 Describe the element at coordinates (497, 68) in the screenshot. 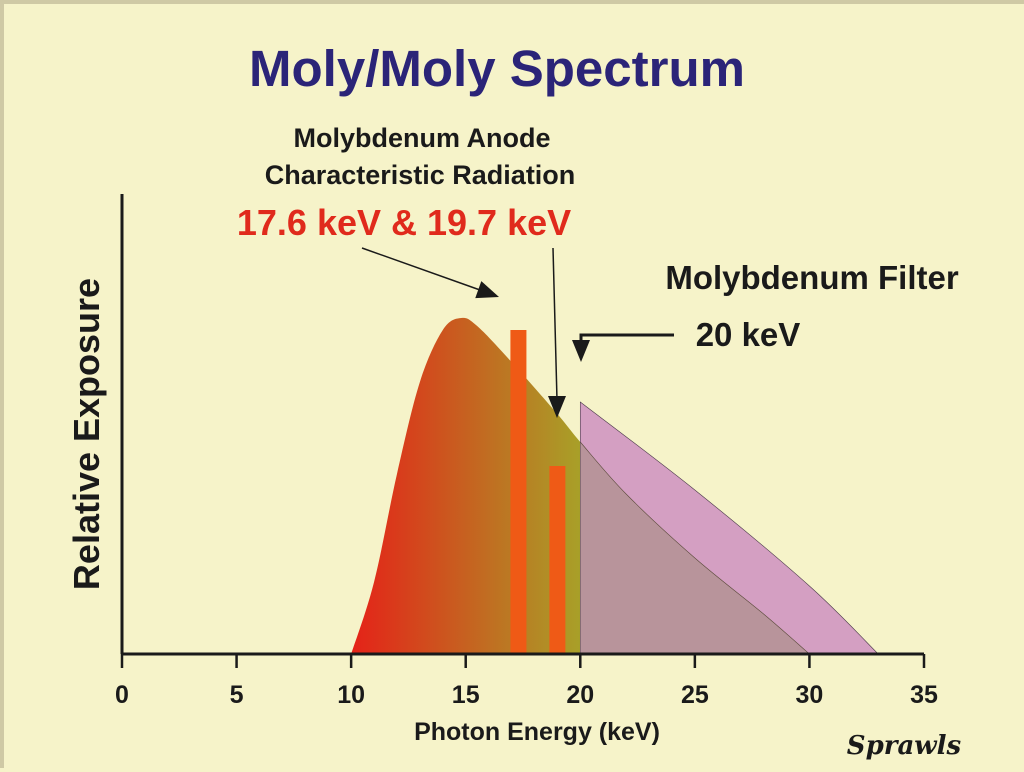

I see `chart-title: Moly/Moly Spectrum` at that location.